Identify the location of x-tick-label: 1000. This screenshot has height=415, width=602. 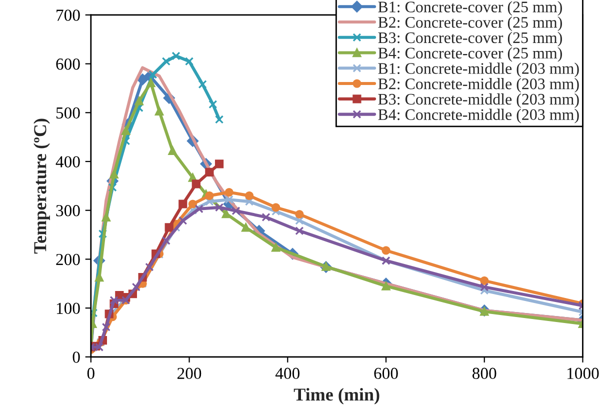
(583, 374).